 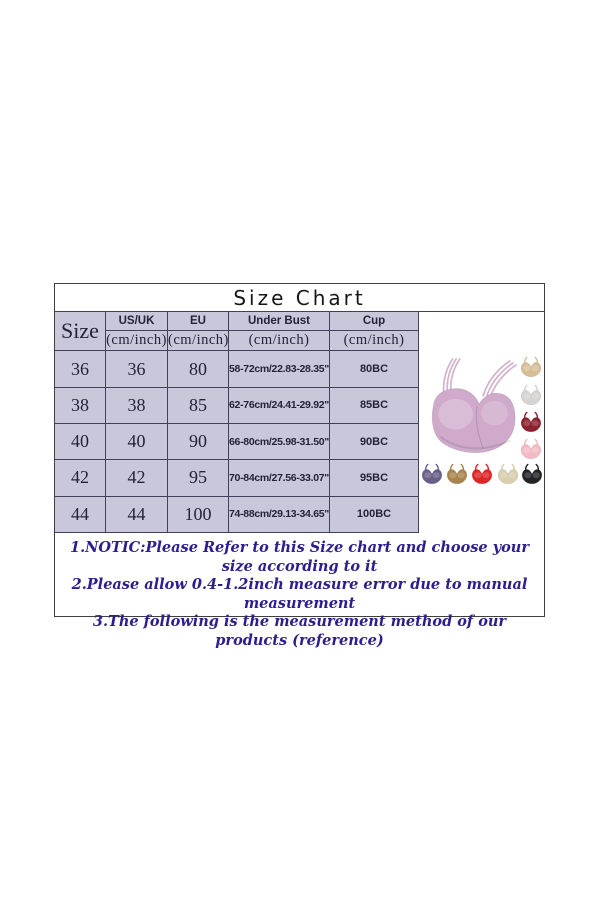 What do you see at coordinates (198, 405) in the screenshot?
I see `cell-eu: 85` at bounding box center [198, 405].